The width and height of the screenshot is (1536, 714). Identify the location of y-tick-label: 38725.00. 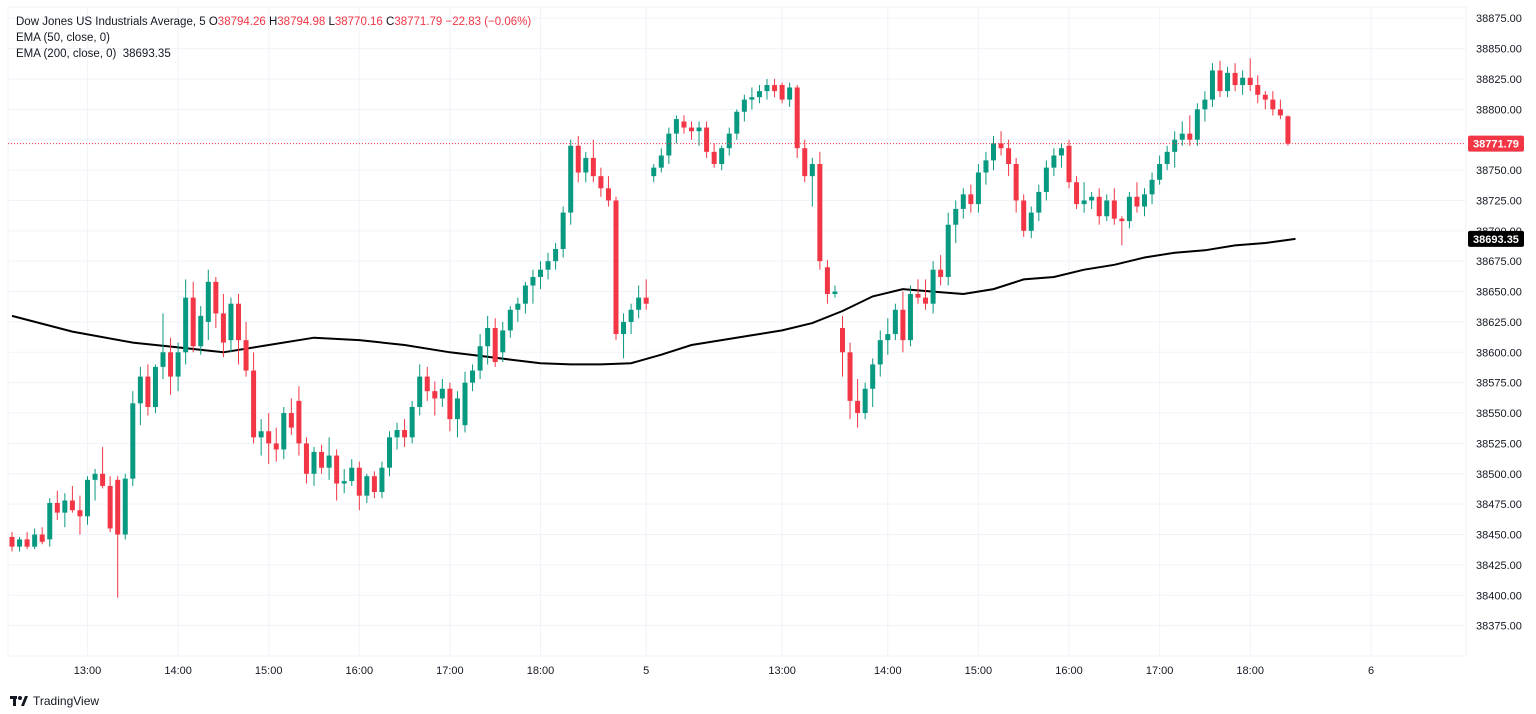
(1499, 201).